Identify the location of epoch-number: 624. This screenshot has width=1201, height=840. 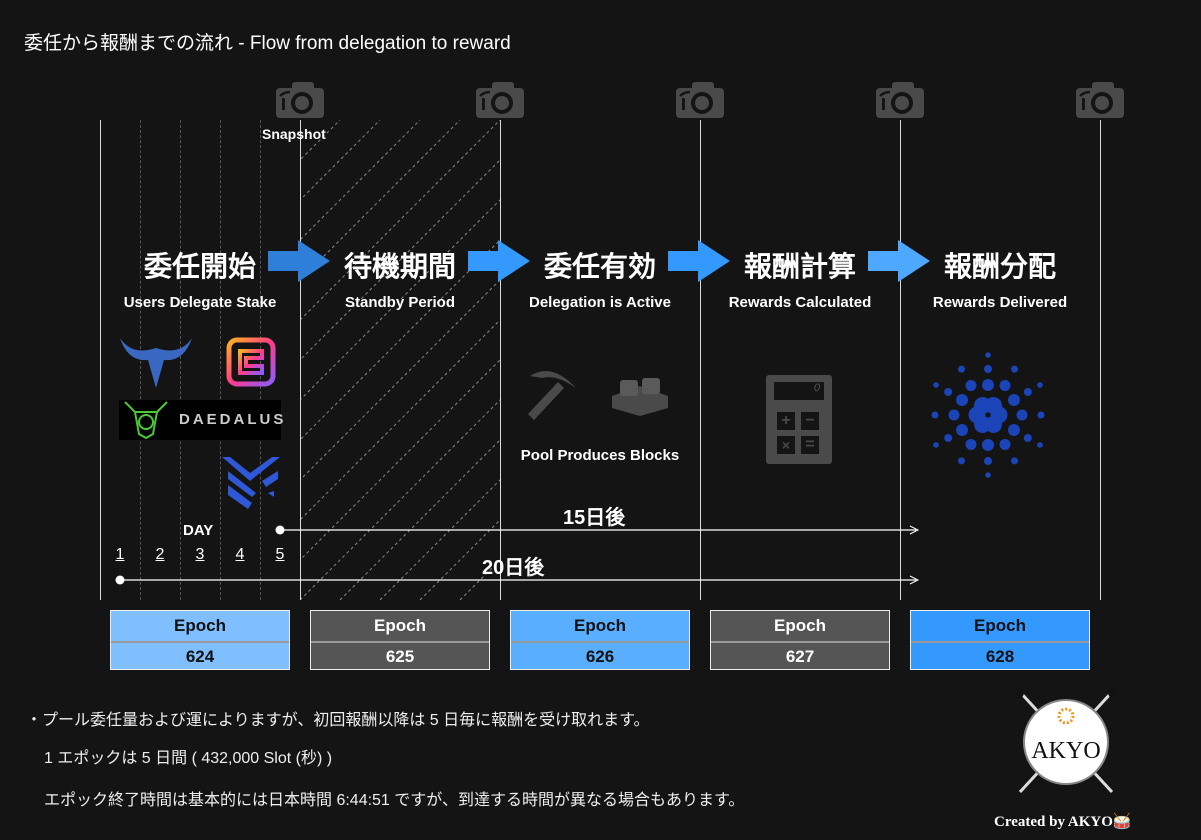
(200, 656).